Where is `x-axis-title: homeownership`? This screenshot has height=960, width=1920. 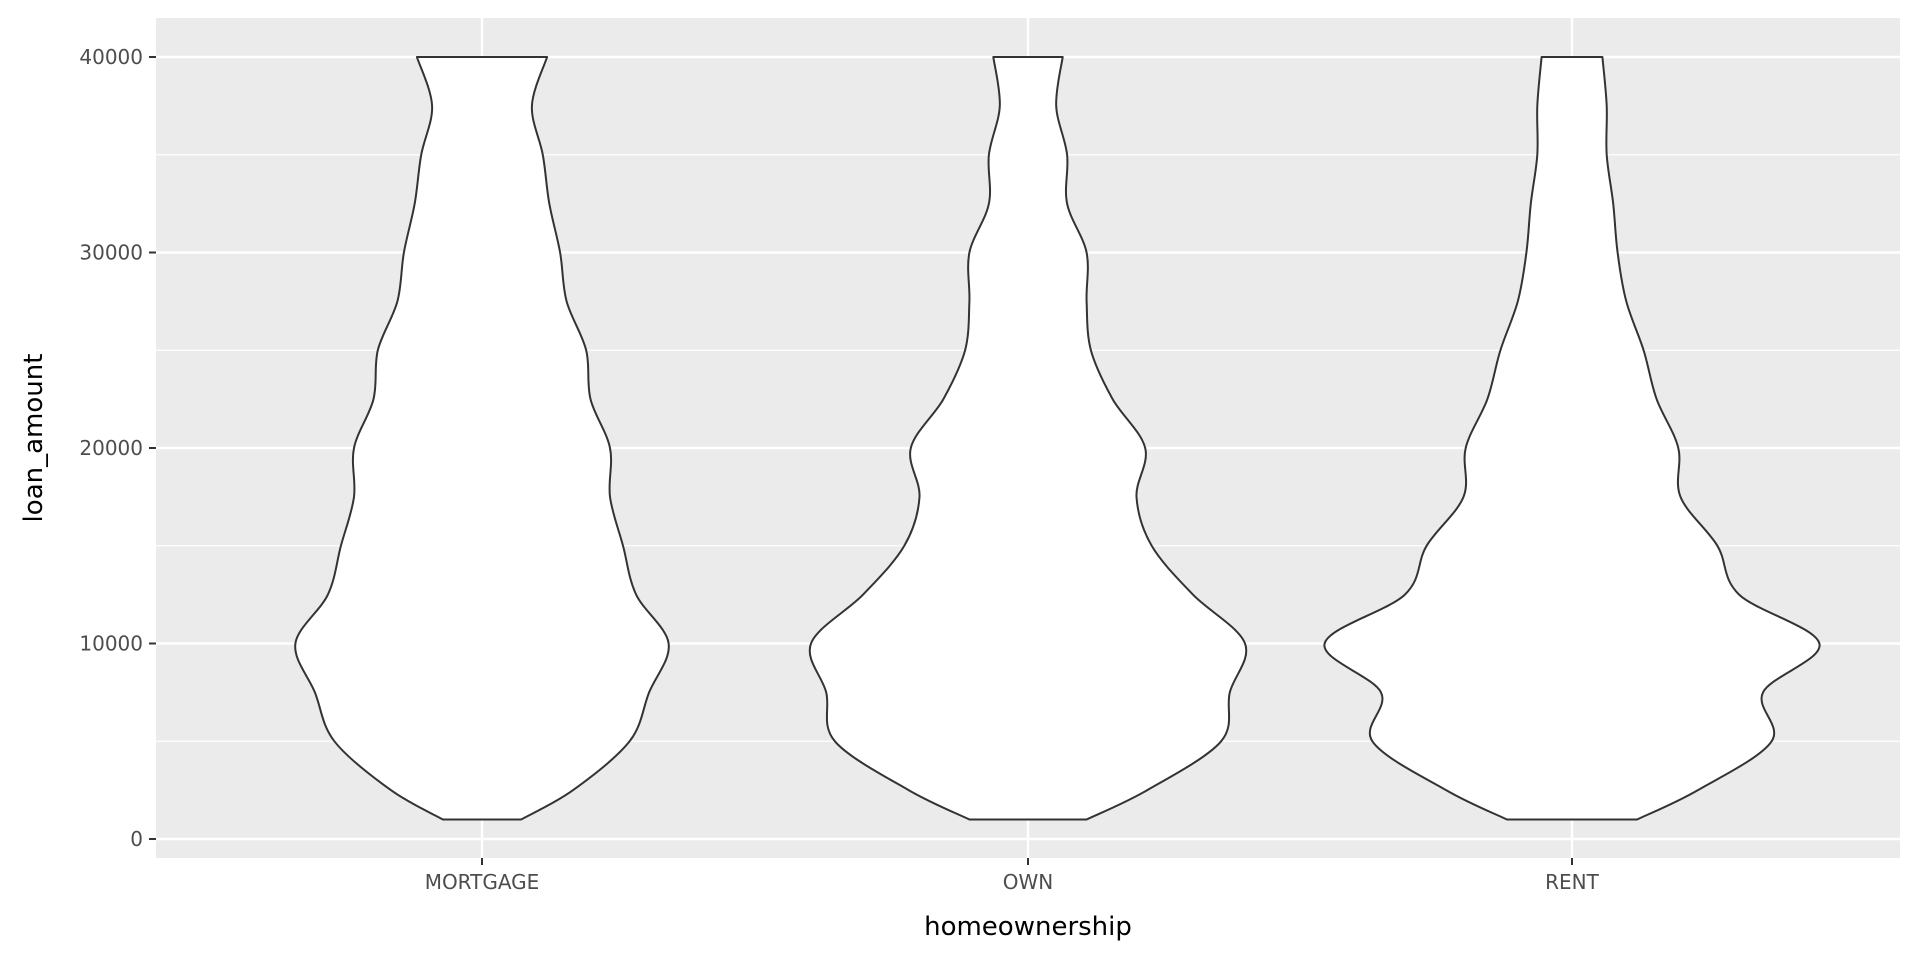 x-axis-title: homeownership is located at coordinates (1028, 927).